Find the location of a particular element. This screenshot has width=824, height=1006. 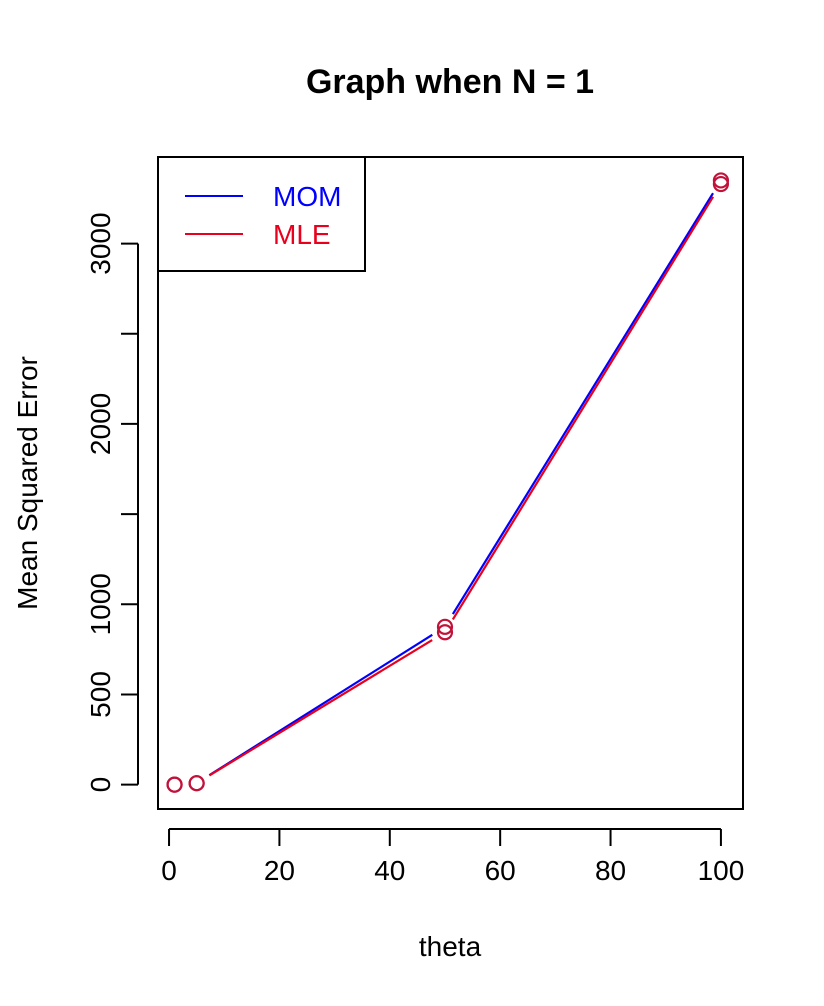

y-tick-label: 0 is located at coordinates (100, 785).